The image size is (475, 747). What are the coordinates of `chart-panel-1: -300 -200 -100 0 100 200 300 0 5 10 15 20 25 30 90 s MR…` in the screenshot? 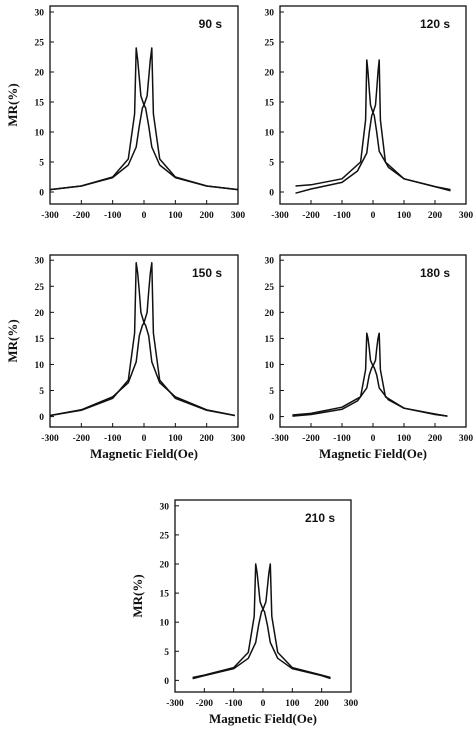 It's located at (125, 113).